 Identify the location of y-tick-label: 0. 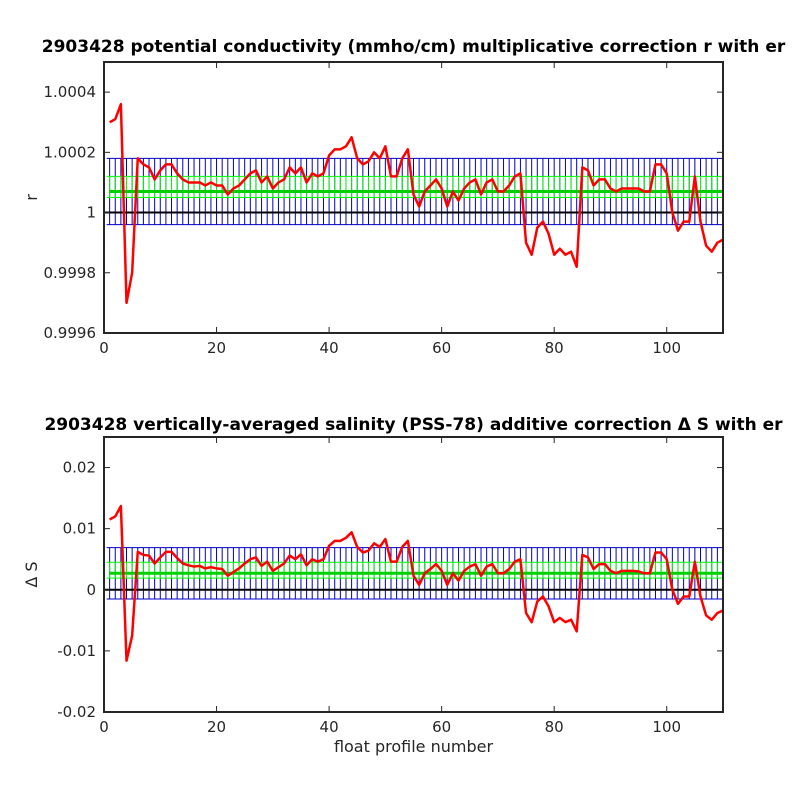
(91, 590).